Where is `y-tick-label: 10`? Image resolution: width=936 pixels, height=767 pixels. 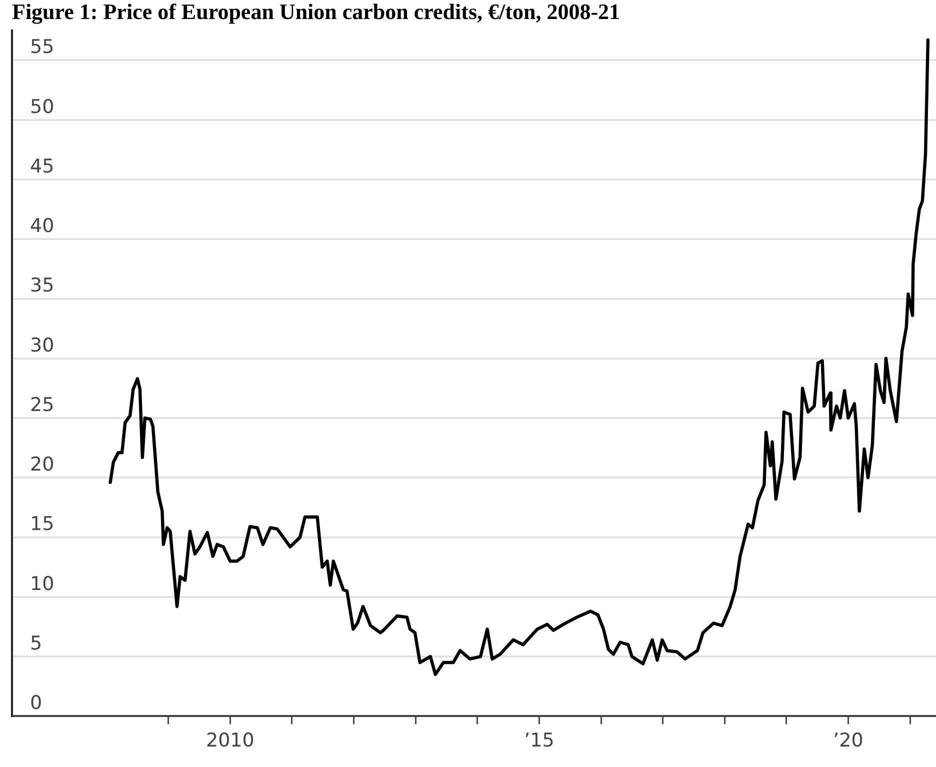 y-tick-label: 10 is located at coordinates (42, 583).